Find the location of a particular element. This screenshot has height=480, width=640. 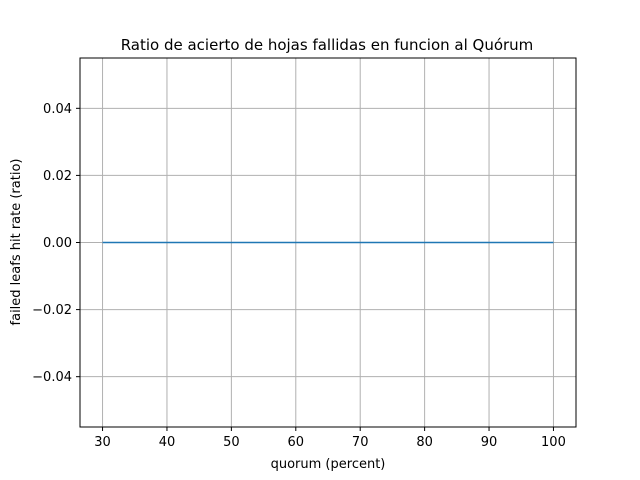

y-tick-label: −0.02 is located at coordinates (52, 310).